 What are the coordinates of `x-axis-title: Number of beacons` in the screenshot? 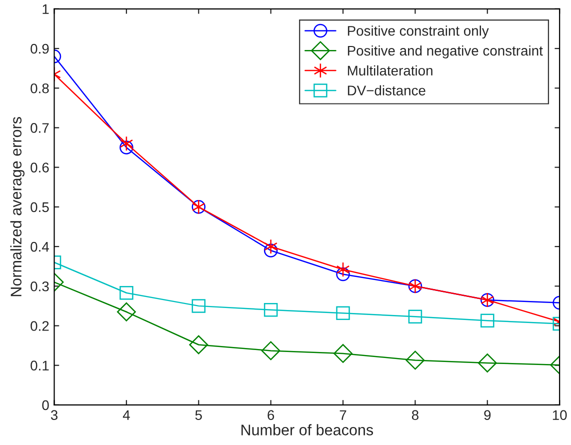 It's located at (308, 430).